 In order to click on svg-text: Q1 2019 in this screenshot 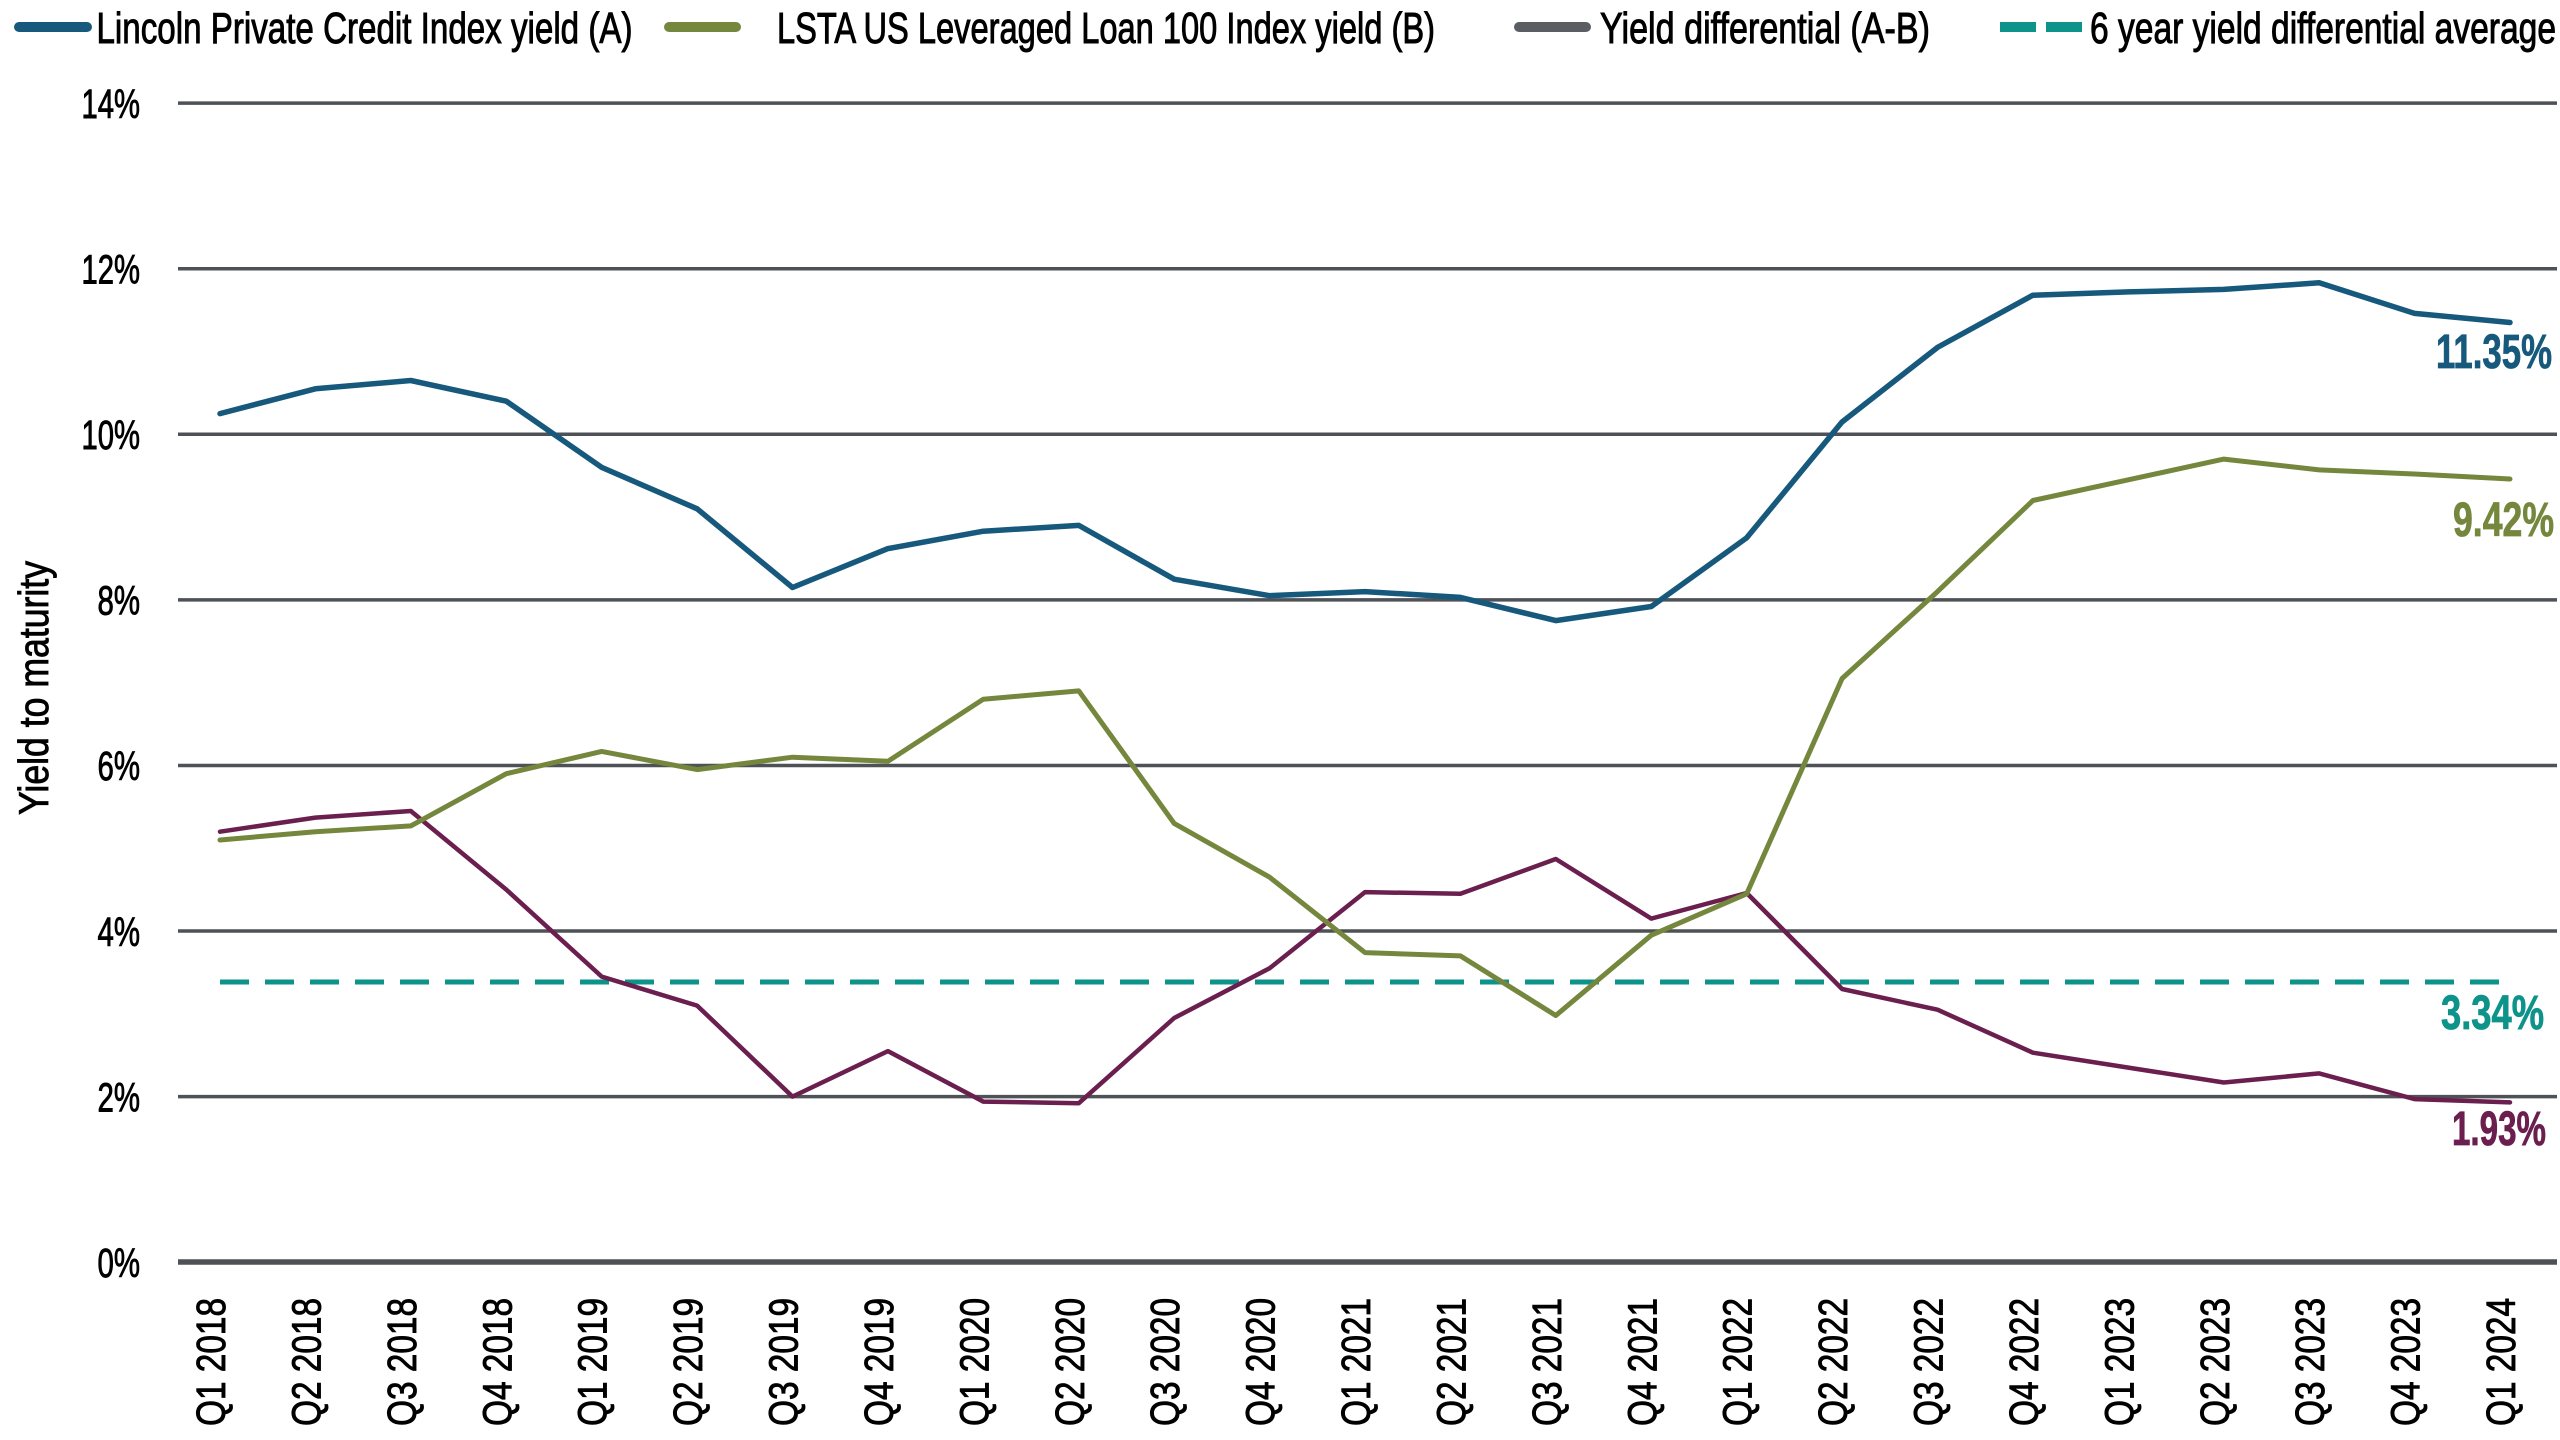, I will do `click(593, 1362)`.